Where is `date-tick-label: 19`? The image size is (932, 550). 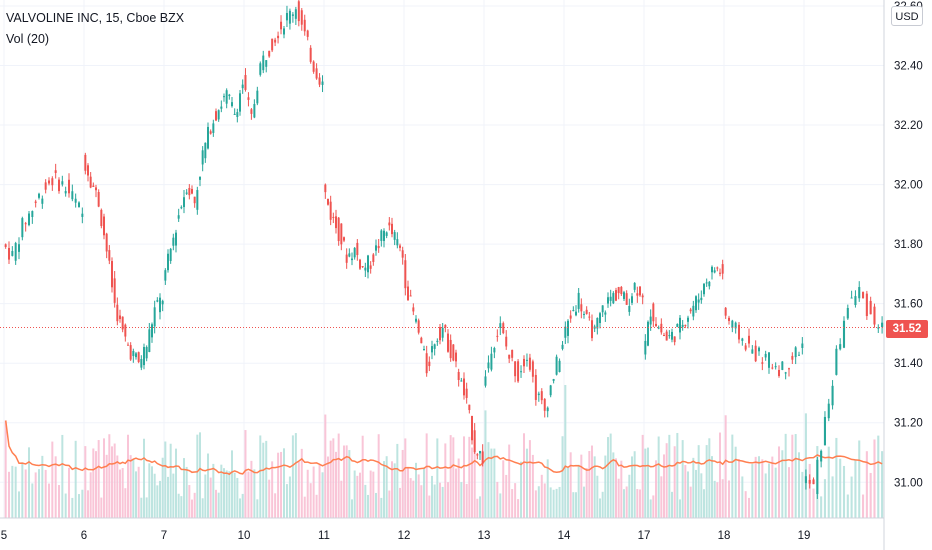 date-tick-label: 19 is located at coordinates (804, 536).